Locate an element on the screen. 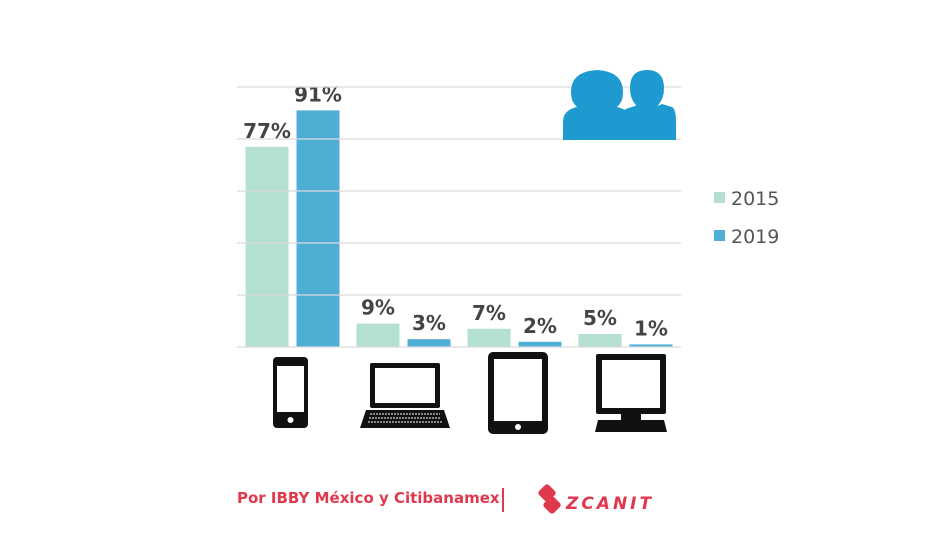 The height and width of the screenshot is (534, 940). value-label: 9% is located at coordinates (378, 308).